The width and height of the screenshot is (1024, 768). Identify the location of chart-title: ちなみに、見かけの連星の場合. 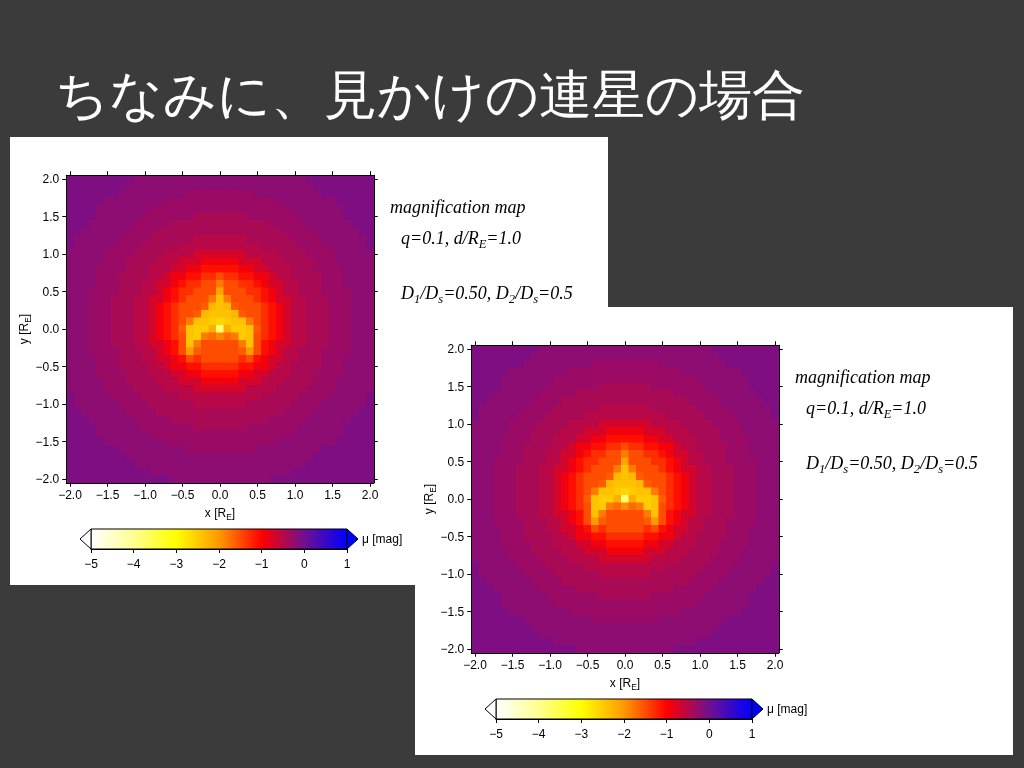
(430, 95).